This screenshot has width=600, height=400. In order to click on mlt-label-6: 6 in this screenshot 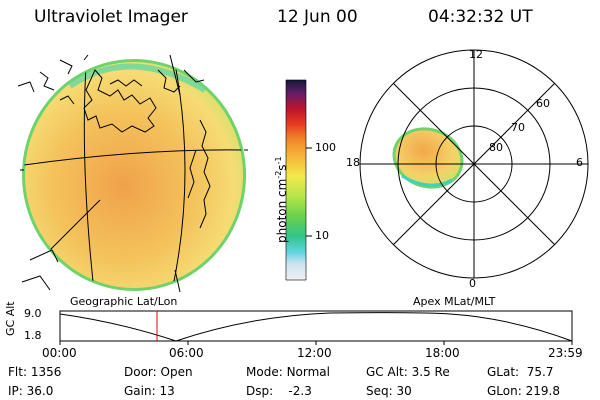, I will do `click(579, 162)`.